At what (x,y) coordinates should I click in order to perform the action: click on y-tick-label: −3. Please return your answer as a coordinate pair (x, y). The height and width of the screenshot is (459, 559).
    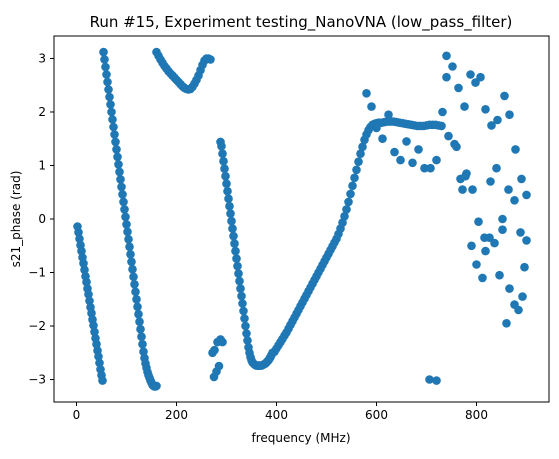
    Looking at the image, I should click on (37, 380).